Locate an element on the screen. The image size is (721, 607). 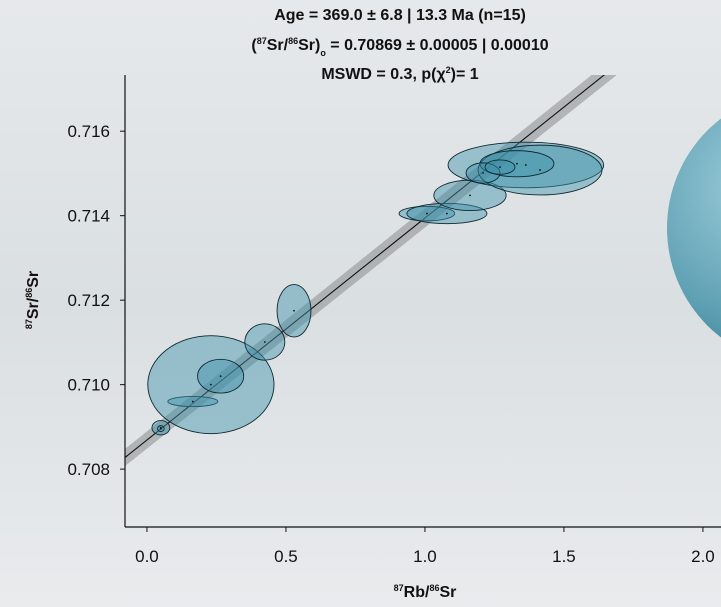
x-tick-label: 0.5 is located at coordinates (286, 556).